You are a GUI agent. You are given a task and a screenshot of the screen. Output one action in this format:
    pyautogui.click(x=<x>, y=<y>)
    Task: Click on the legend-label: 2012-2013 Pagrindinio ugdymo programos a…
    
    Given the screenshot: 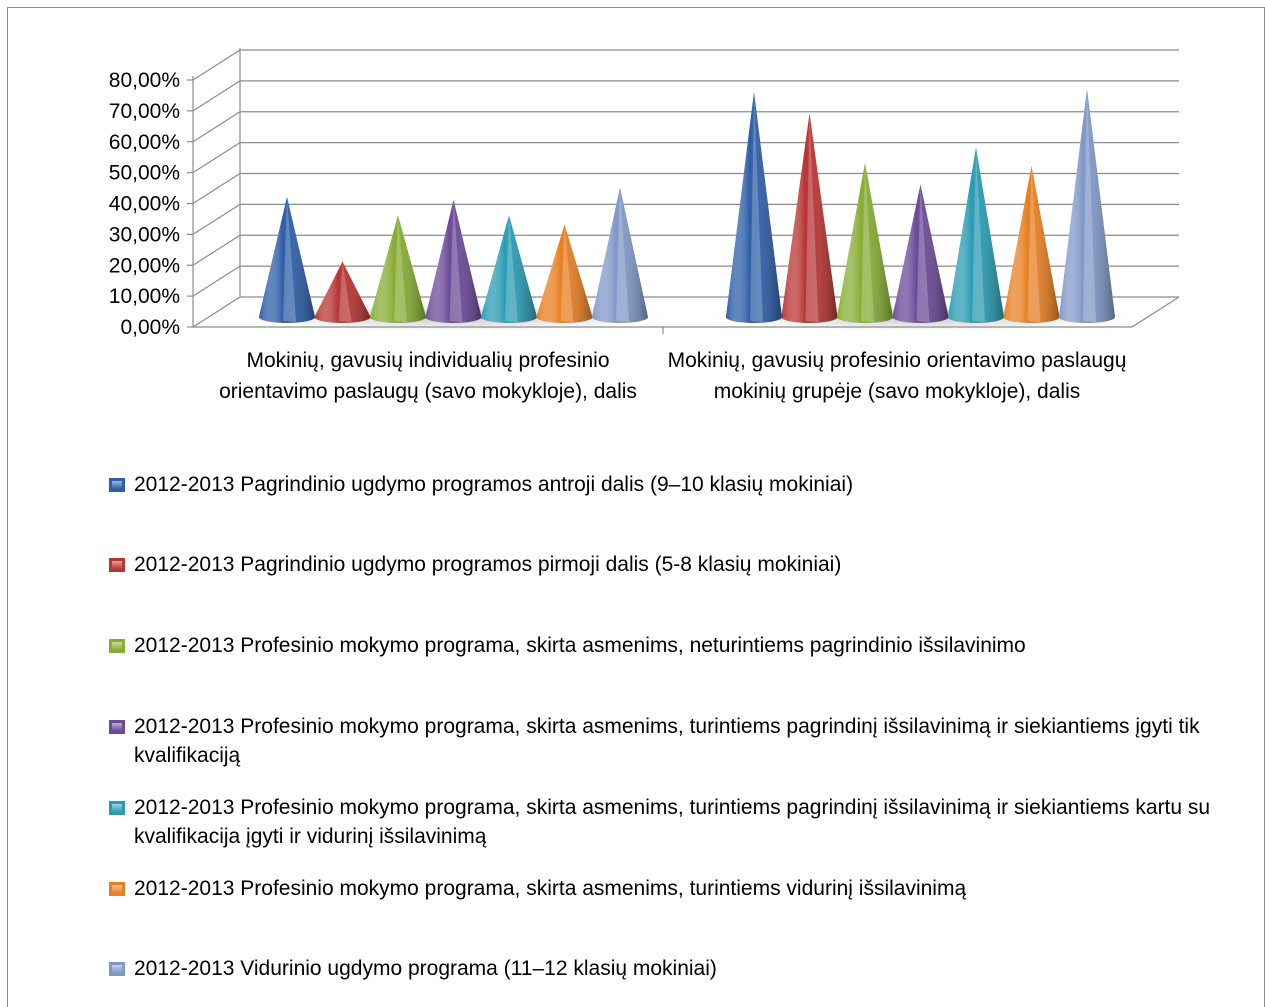 What is the action you would take?
    pyautogui.click(x=494, y=484)
    